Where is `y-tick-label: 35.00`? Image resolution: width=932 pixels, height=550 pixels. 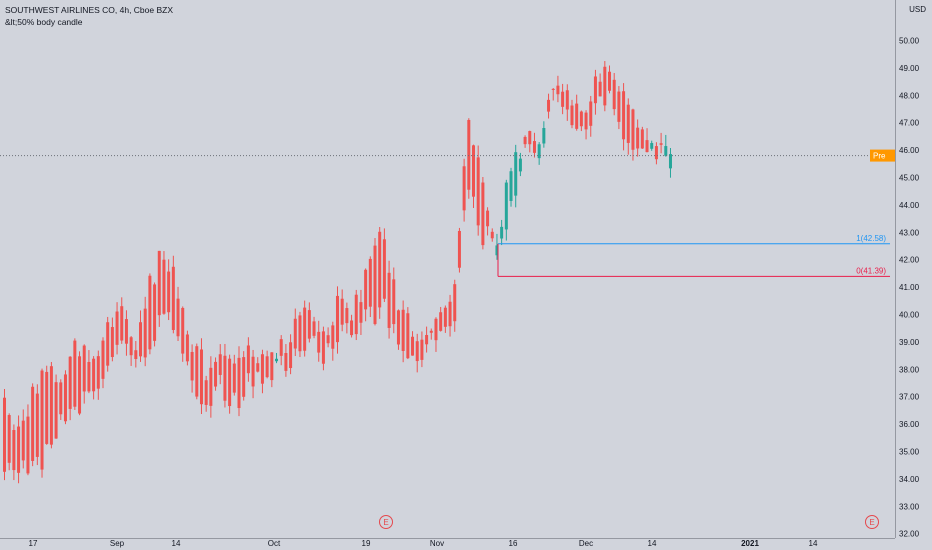 y-tick-label: 35.00 is located at coordinates (909, 452).